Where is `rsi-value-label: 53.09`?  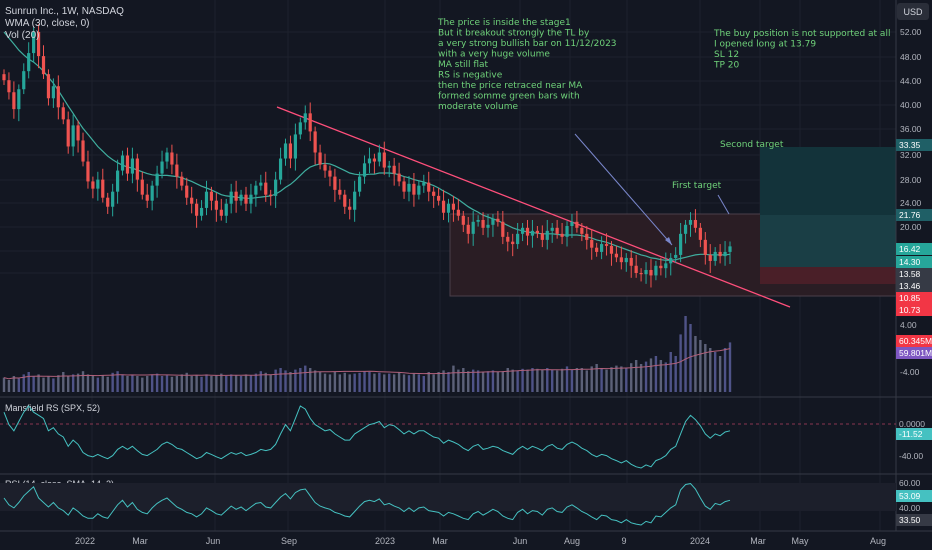 rsi-value-label: 53.09 is located at coordinates (910, 496).